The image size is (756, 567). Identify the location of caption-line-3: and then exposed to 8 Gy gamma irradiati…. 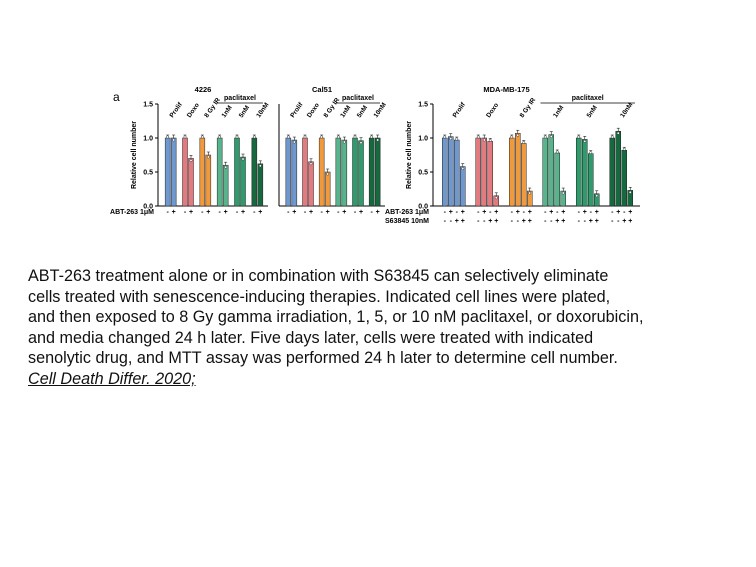
(336, 317).